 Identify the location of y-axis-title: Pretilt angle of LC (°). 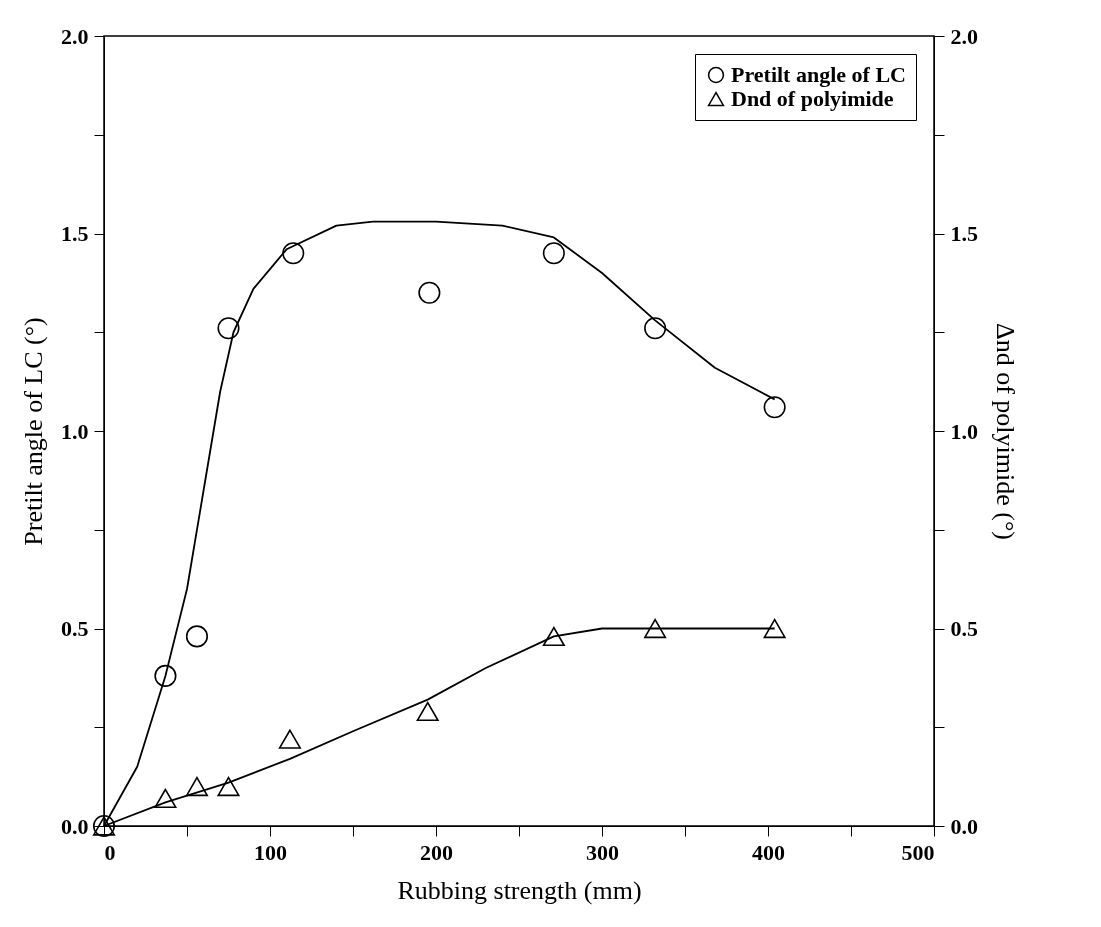
(33, 431).